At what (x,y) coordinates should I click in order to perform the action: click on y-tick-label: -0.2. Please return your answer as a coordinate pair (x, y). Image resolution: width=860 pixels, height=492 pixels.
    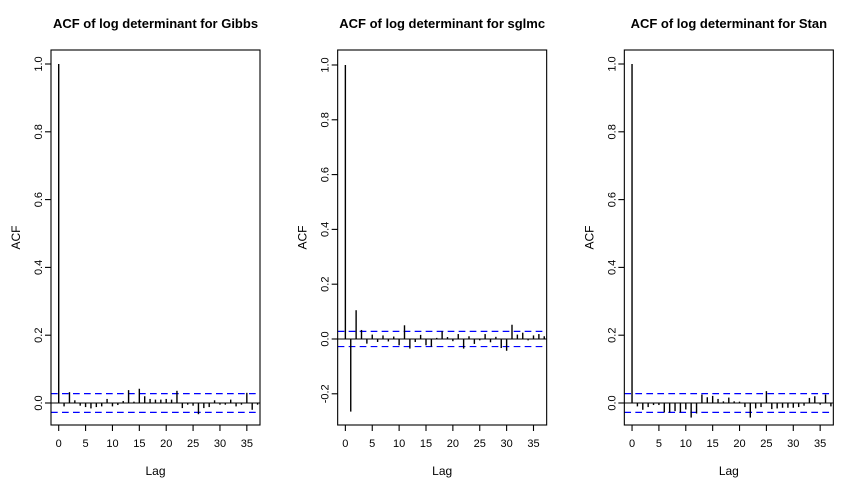
    Looking at the image, I should click on (326, 393).